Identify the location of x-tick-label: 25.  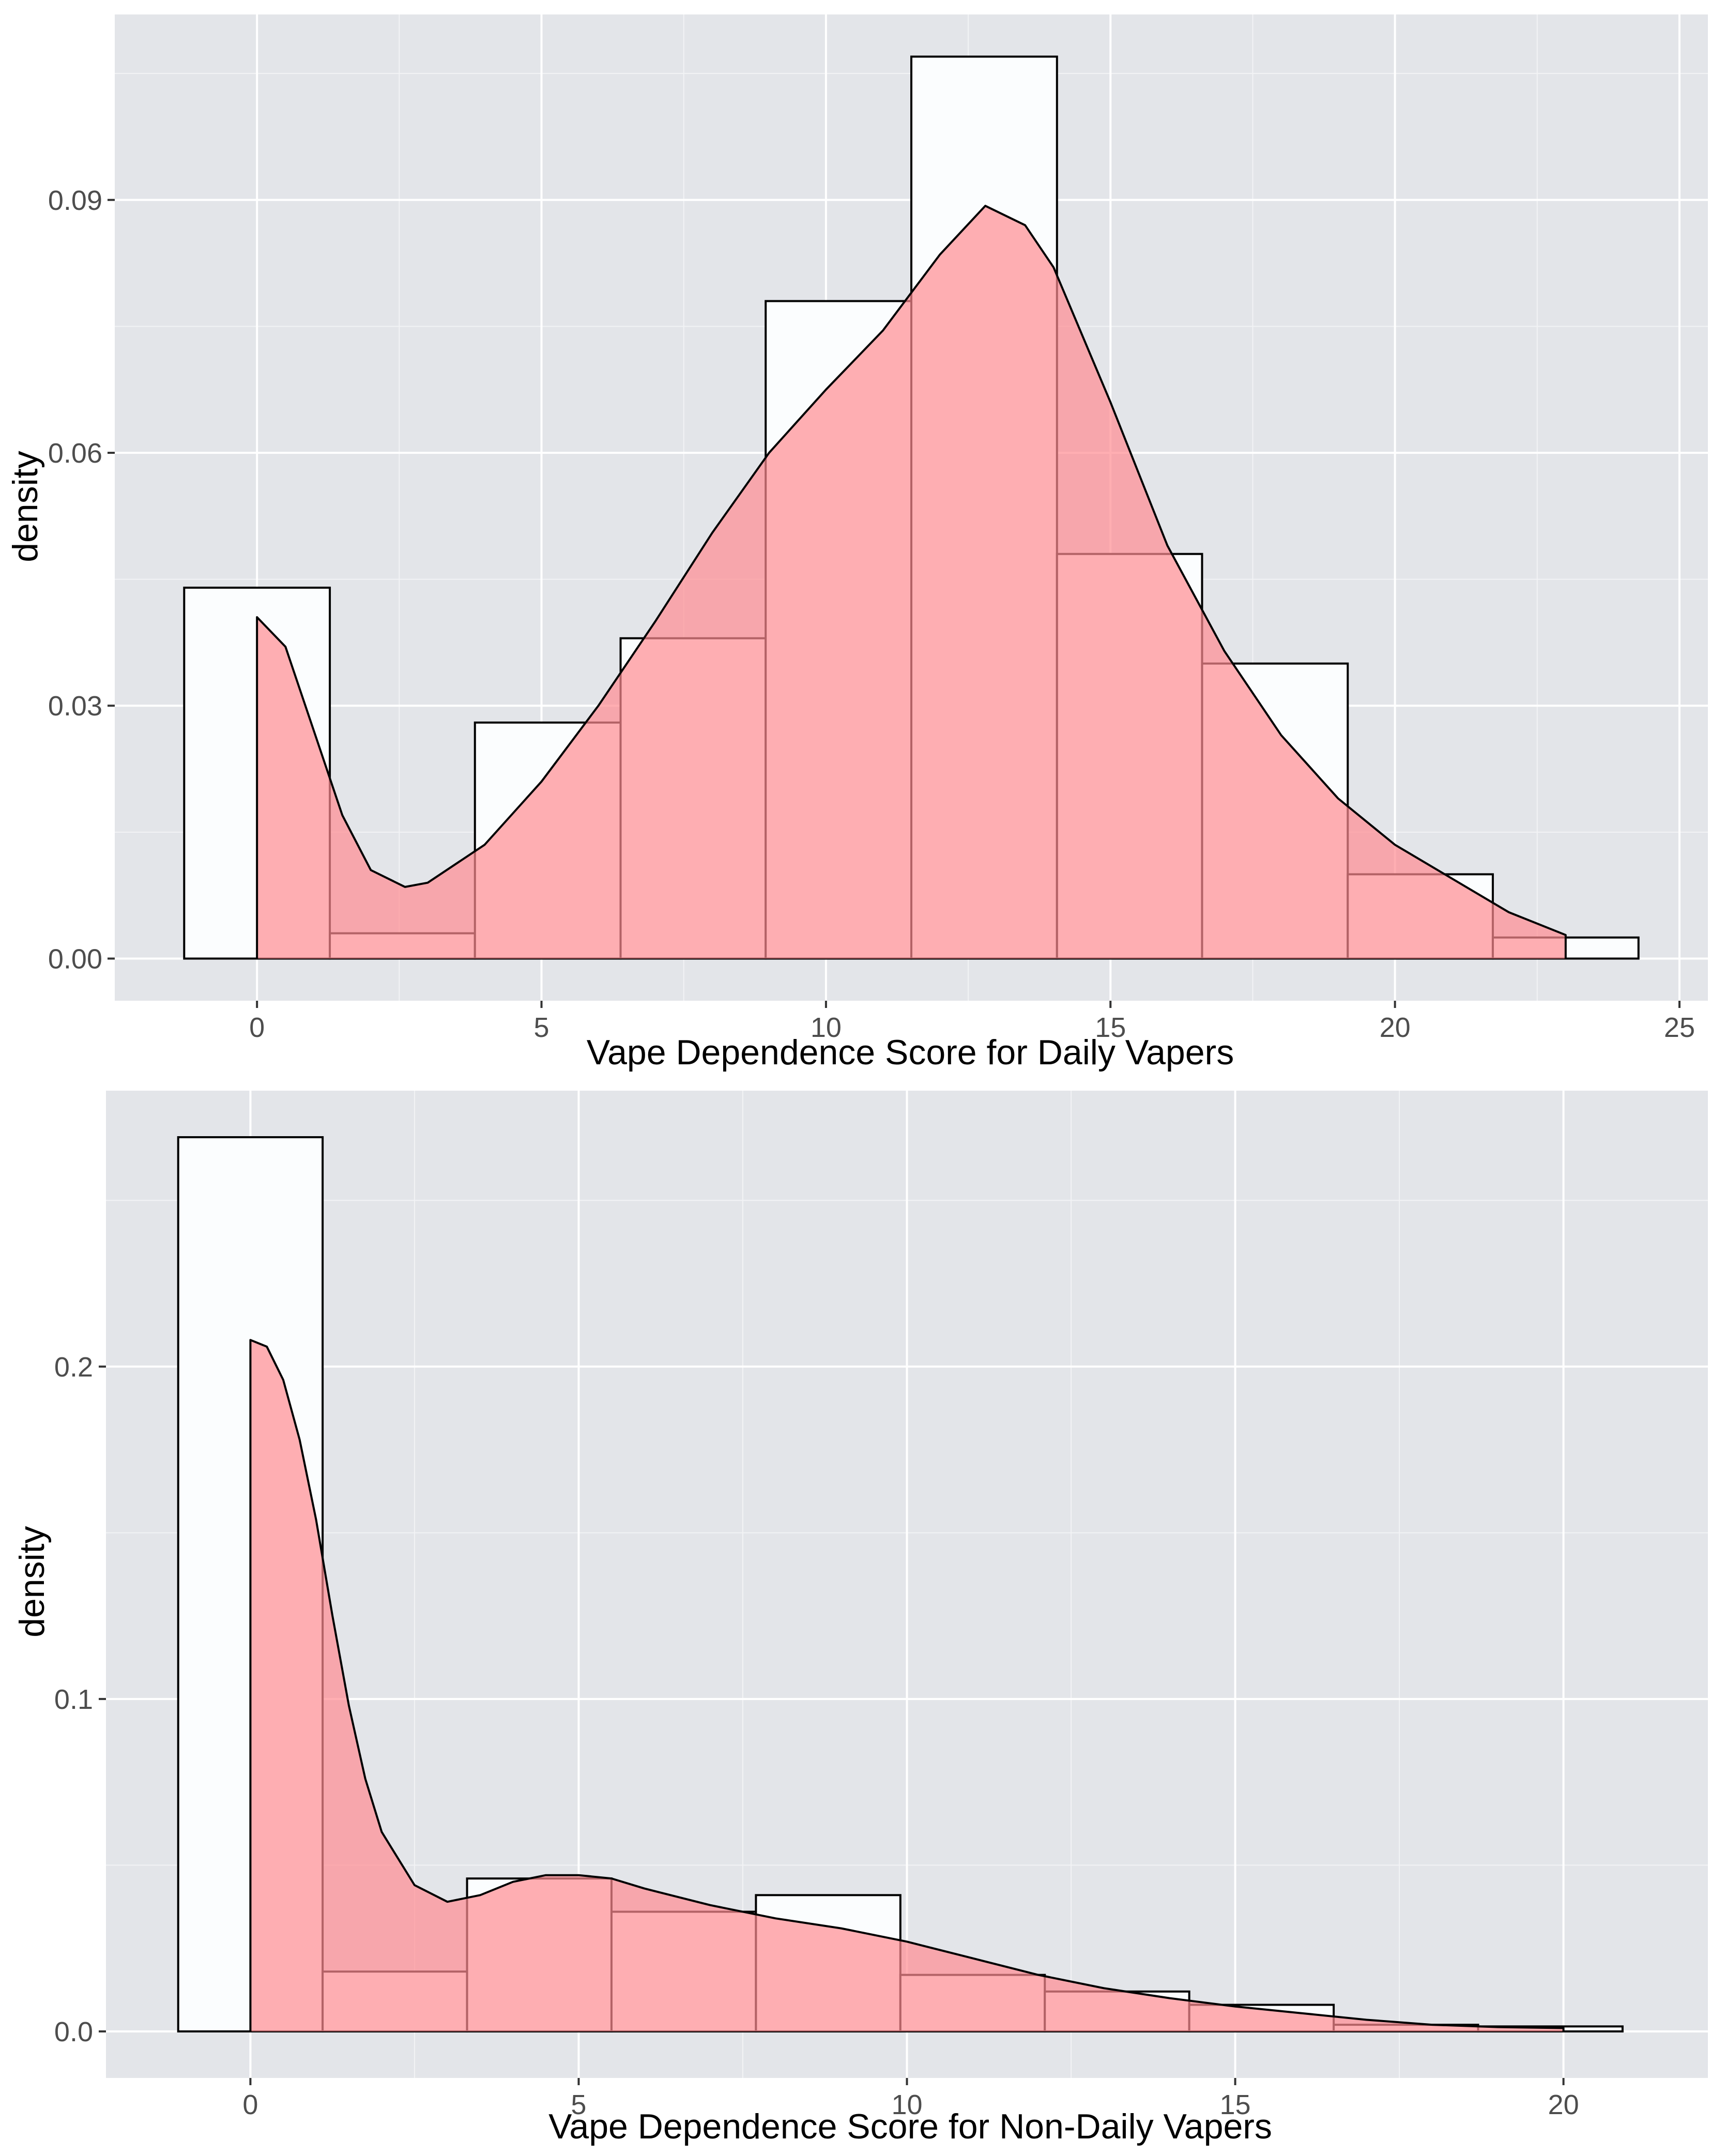
(1680, 1027).